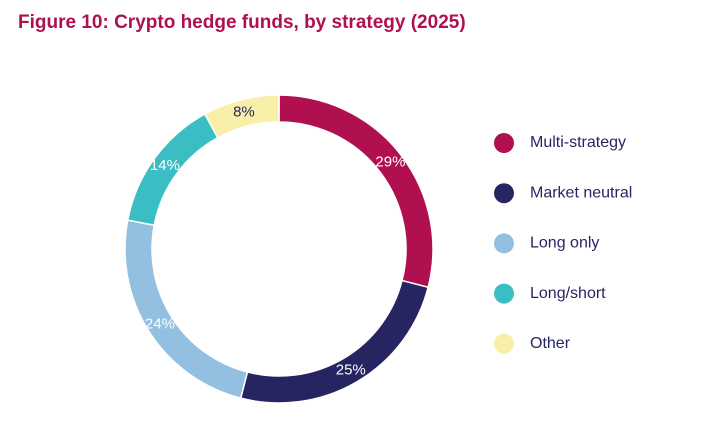  What do you see at coordinates (564, 243) in the screenshot?
I see `legend-label: Long only` at bounding box center [564, 243].